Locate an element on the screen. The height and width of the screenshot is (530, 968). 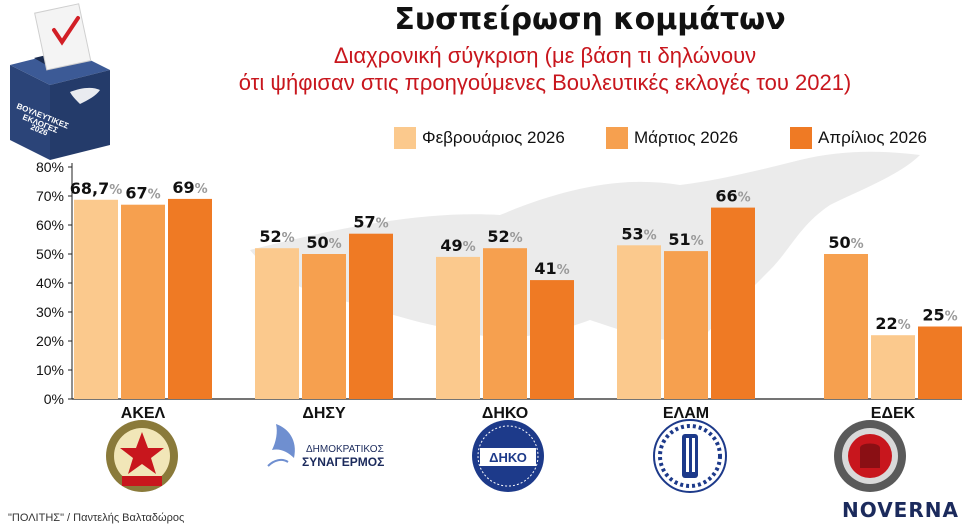
bar-label-mar-0: 67% is located at coordinates (142, 193).